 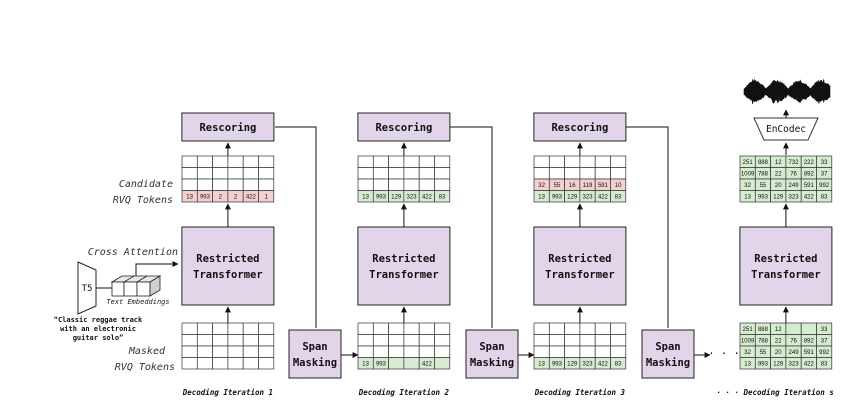 What do you see at coordinates (403, 128) in the screenshot?
I see `rescoring-label-2: Rescoring` at bounding box center [403, 128].